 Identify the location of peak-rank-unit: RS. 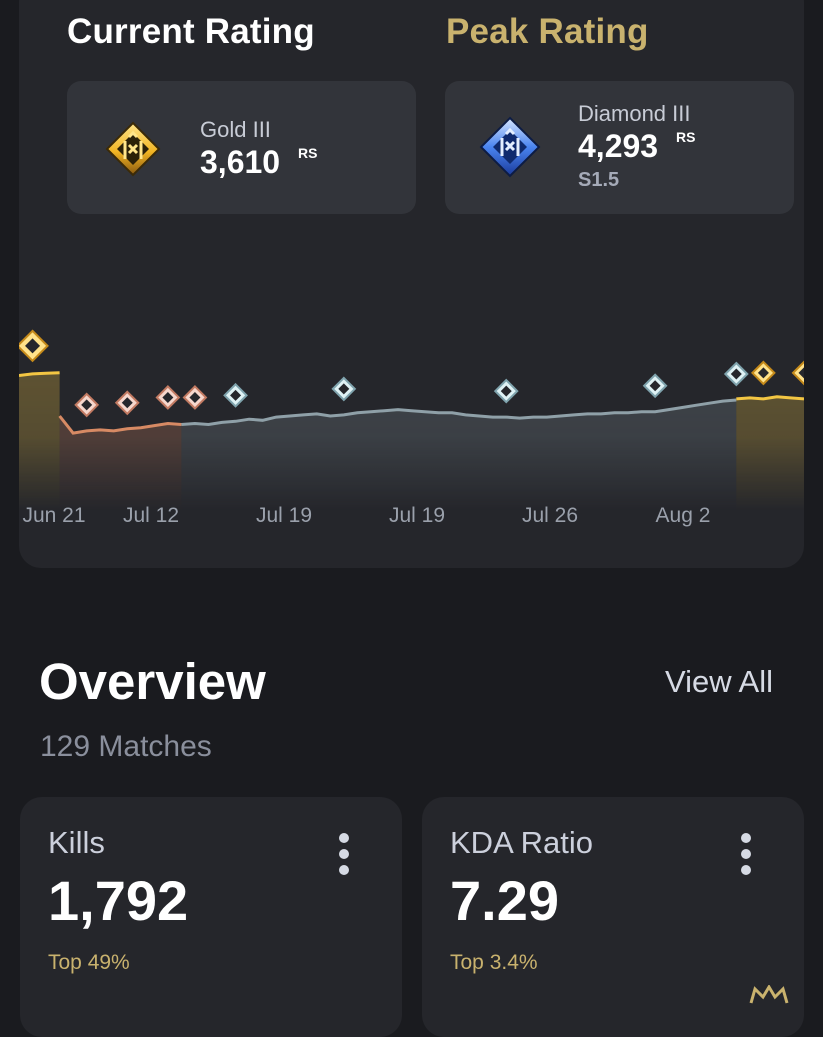
(686, 137).